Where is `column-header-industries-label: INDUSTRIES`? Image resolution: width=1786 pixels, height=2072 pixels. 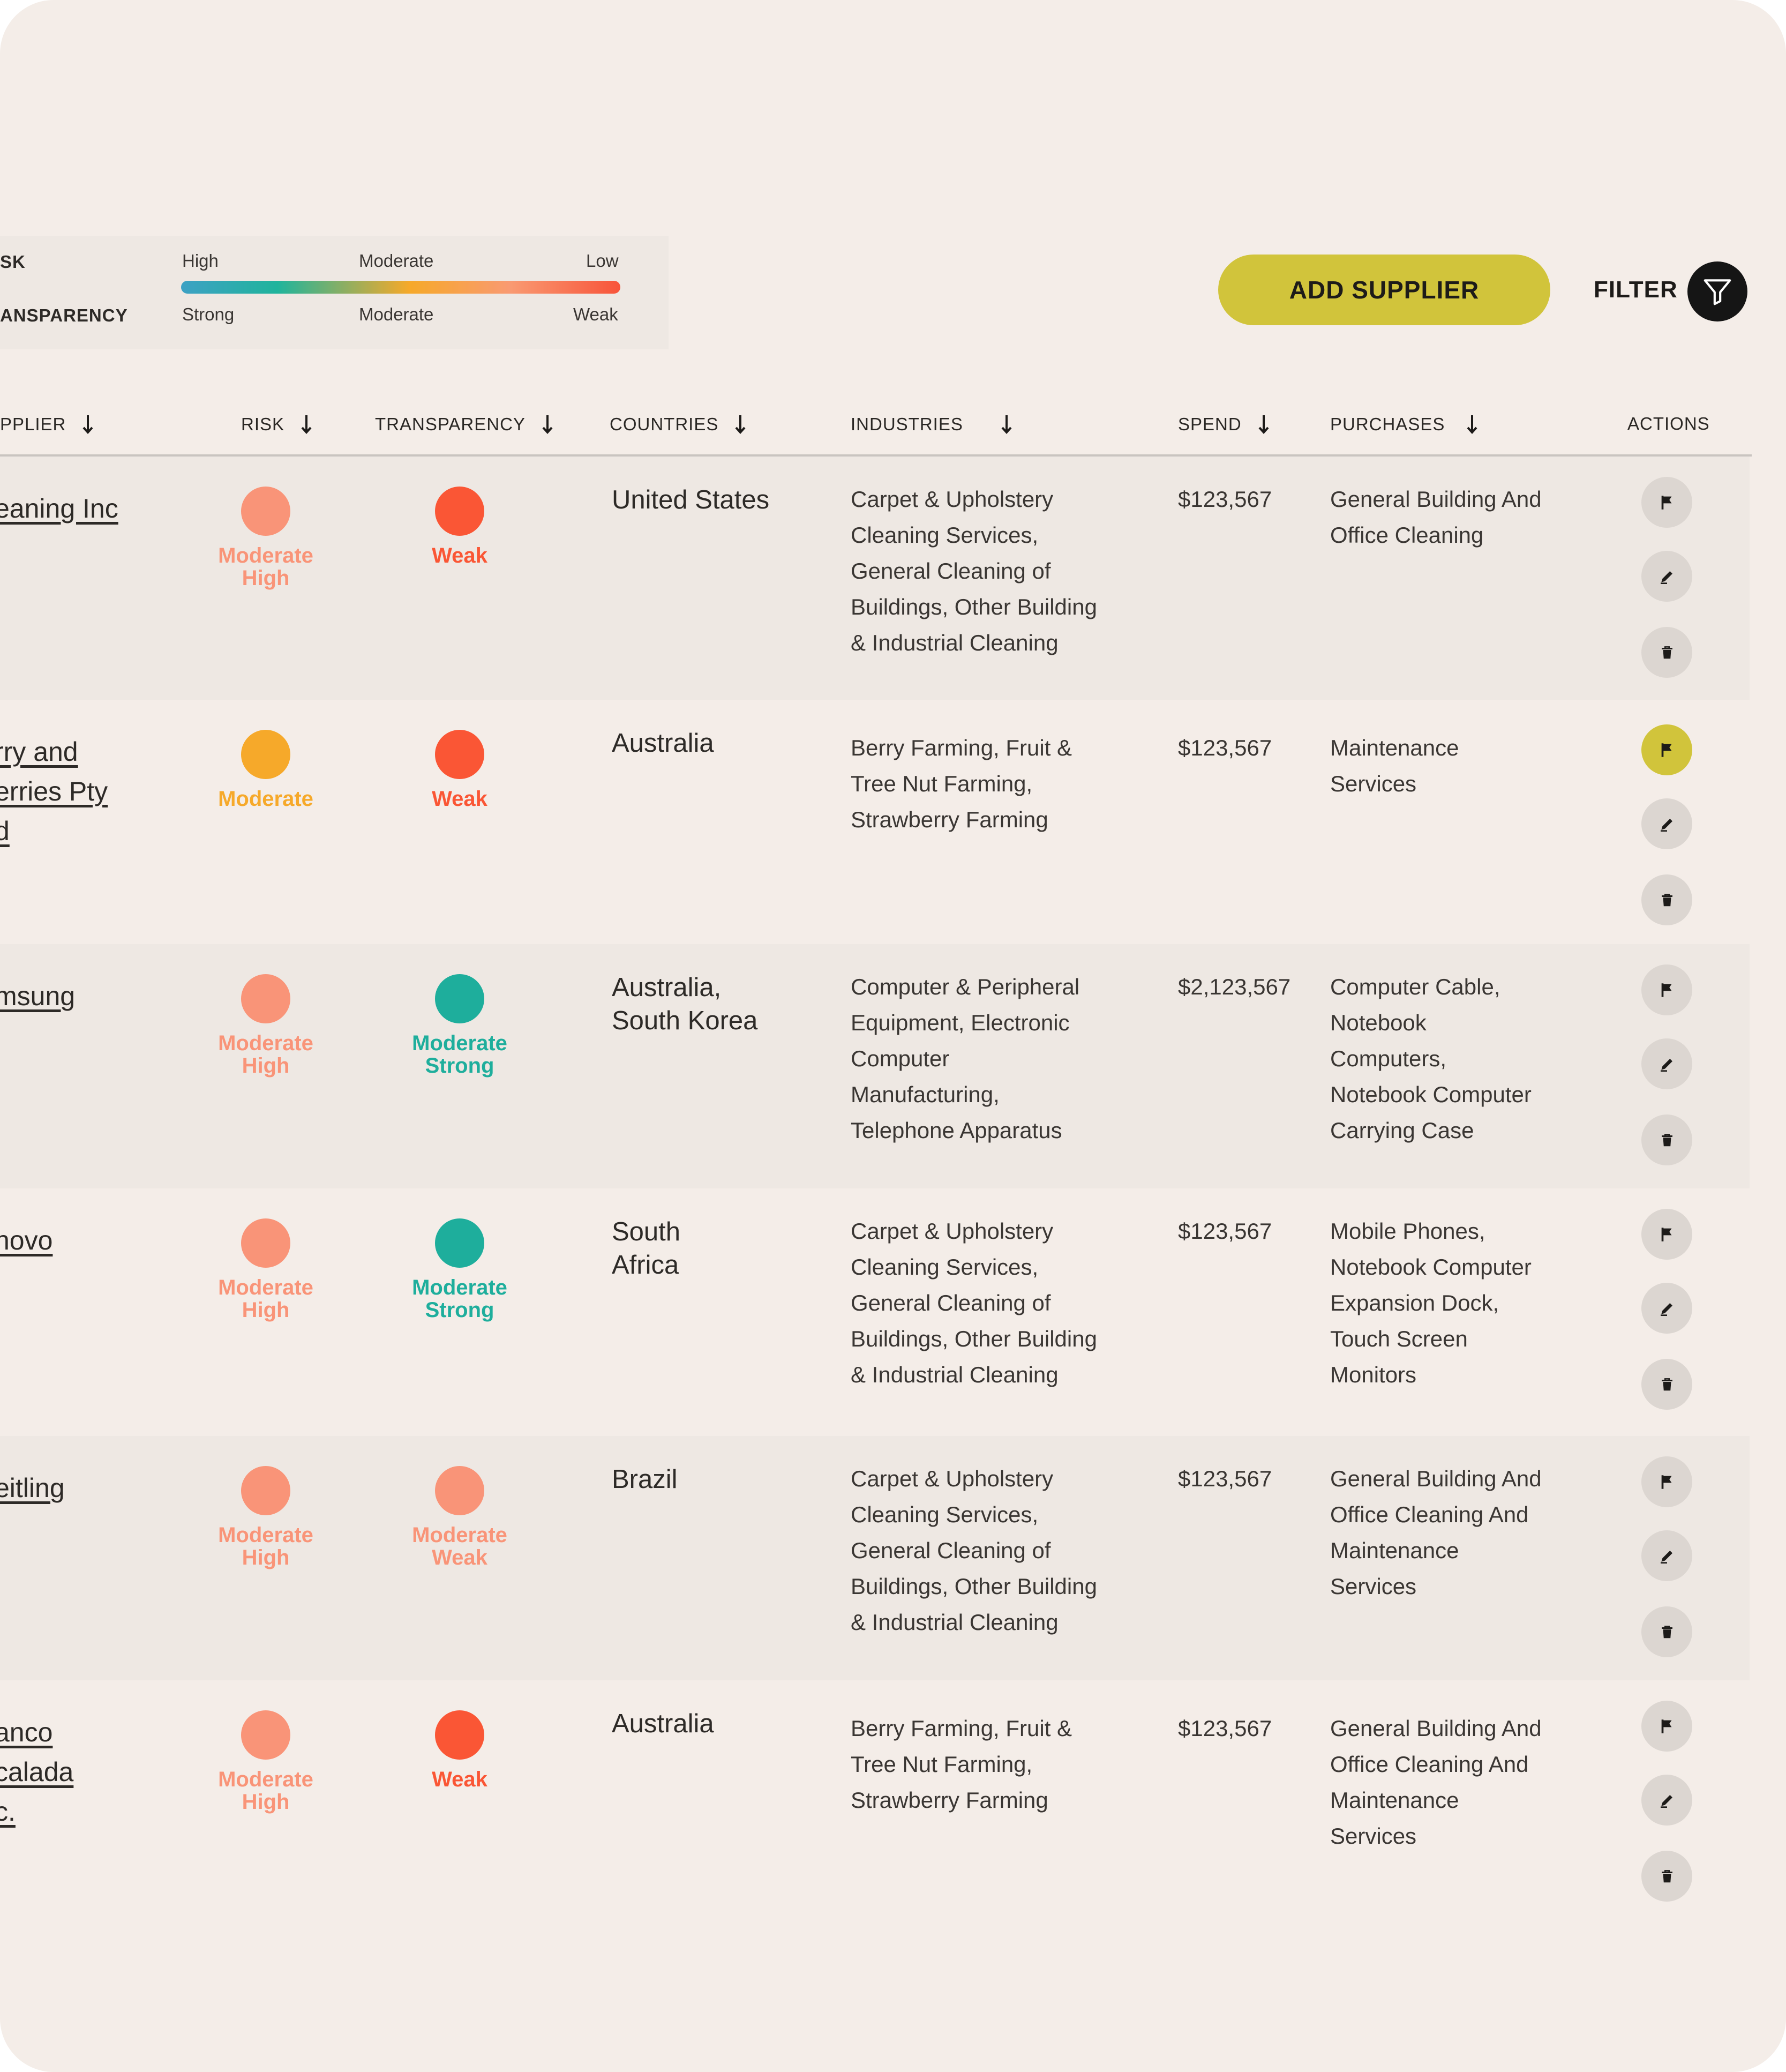 column-header-industries-label: INDUSTRIES is located at coordinates (907, 424).